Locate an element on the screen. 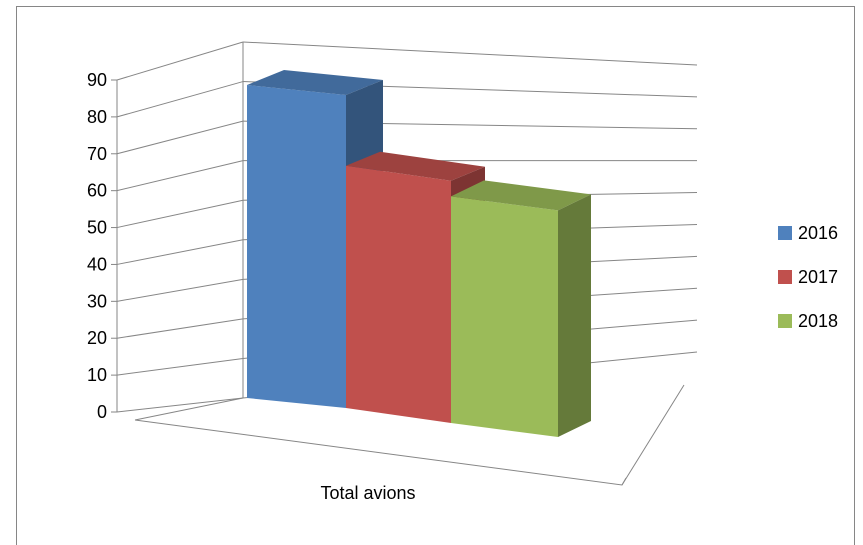 The image size is (863, 545). y-tick-label: 90 is located at coordinates (97, 80).